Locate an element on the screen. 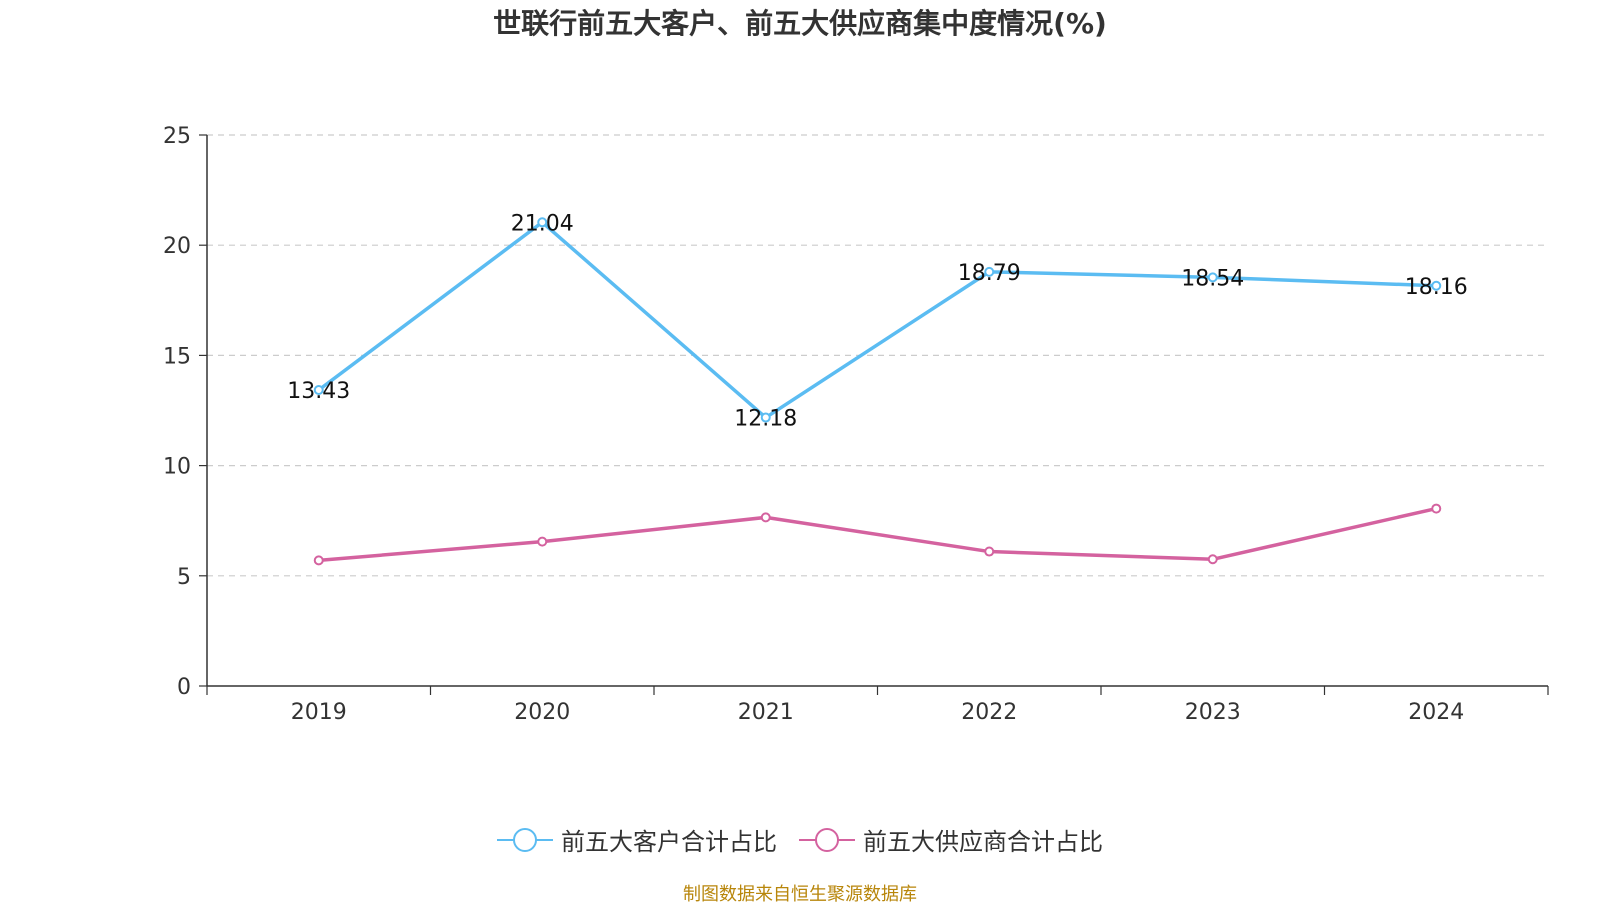  y-tick-label: 20 is located at coordinates (177, 246).